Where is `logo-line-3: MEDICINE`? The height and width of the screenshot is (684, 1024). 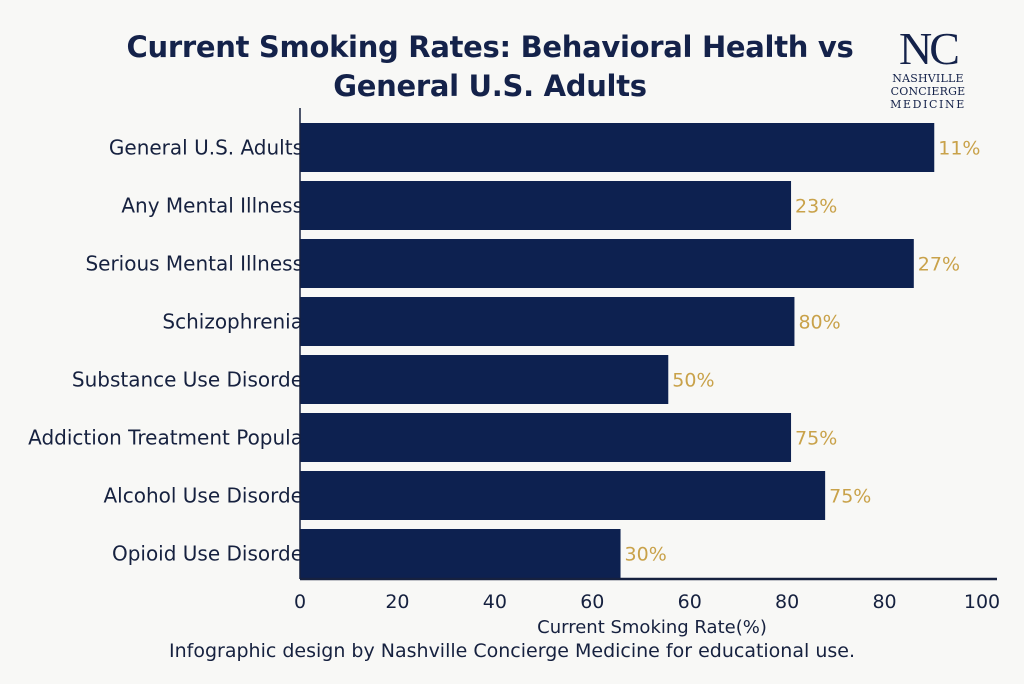 logo-line-3: MEDICINE is located at coordinates (928, 104).